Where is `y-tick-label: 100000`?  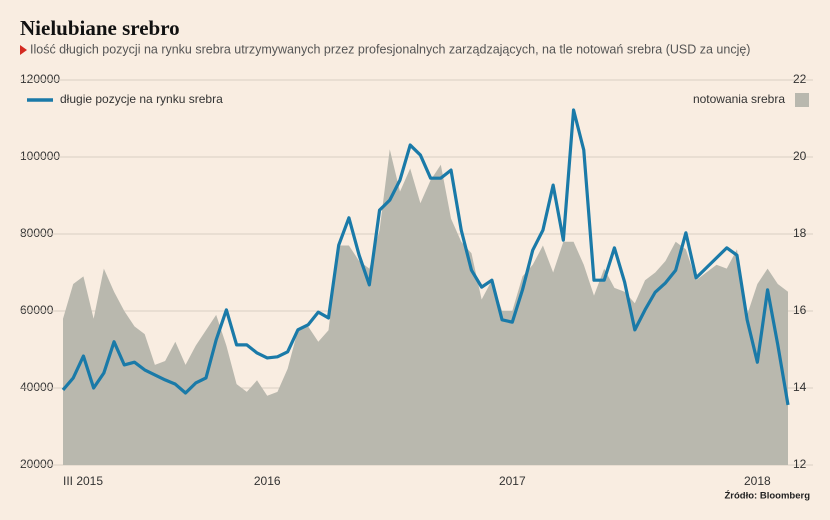
y-tick-label: 100000 is located at coordinates (40, 156).